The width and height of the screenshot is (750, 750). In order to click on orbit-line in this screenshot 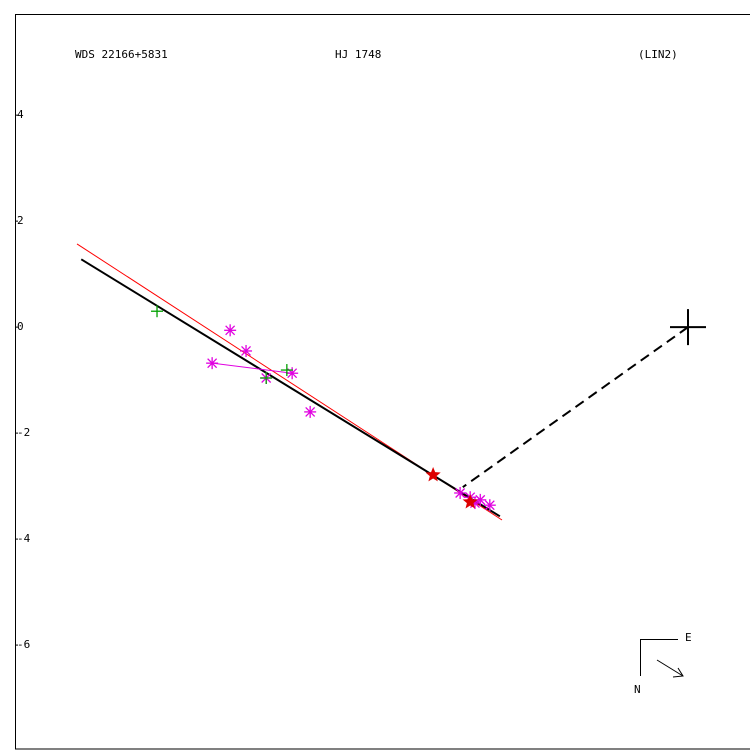, I will do `click(252, 368)`.